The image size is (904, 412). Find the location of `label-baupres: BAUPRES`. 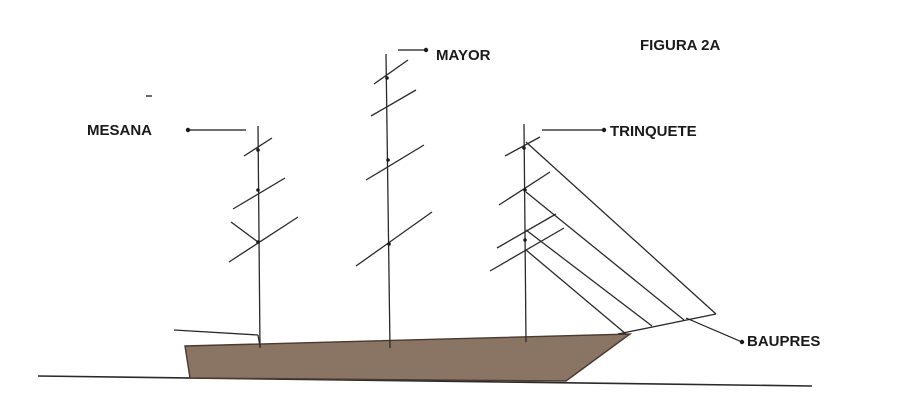

label-baupres: BAUPRES is located at coordinates (783, 341).